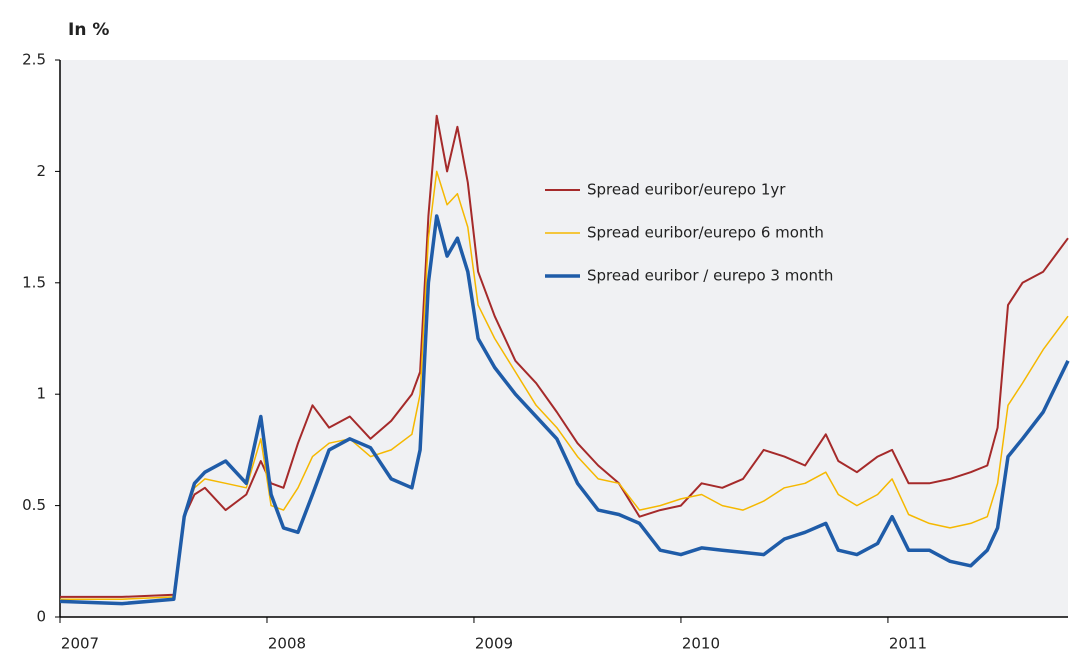 This screenshot has width=1070, height=657. Describe the element at coordinates (287, 644) in the screenshot. I see `x-tick-label: 2008` at that location.